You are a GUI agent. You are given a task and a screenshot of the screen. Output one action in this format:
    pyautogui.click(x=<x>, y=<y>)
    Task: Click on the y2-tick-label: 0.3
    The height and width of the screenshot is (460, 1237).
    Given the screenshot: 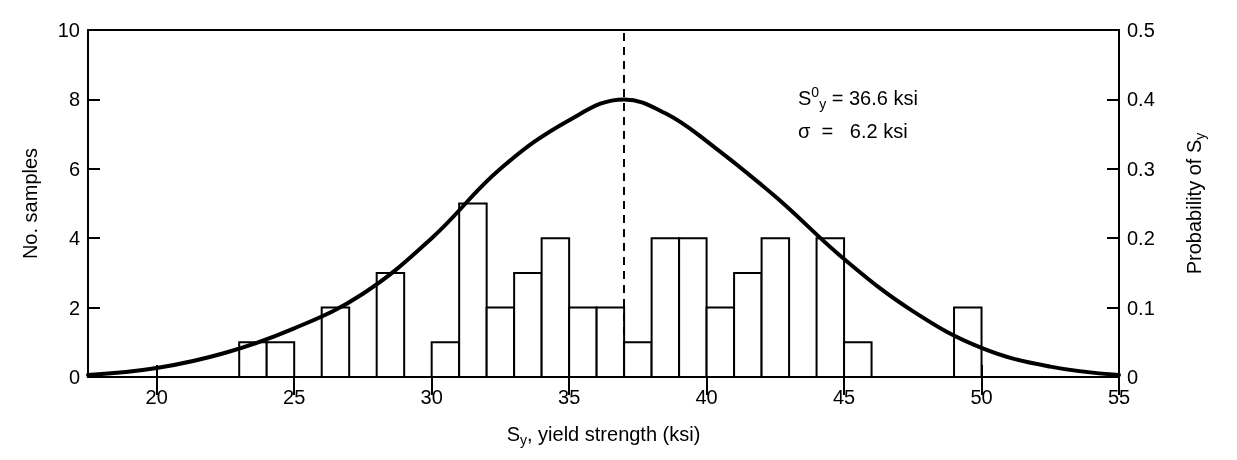 What is the action you would take?
    pyautogui.click(x=1141, y=168)
    